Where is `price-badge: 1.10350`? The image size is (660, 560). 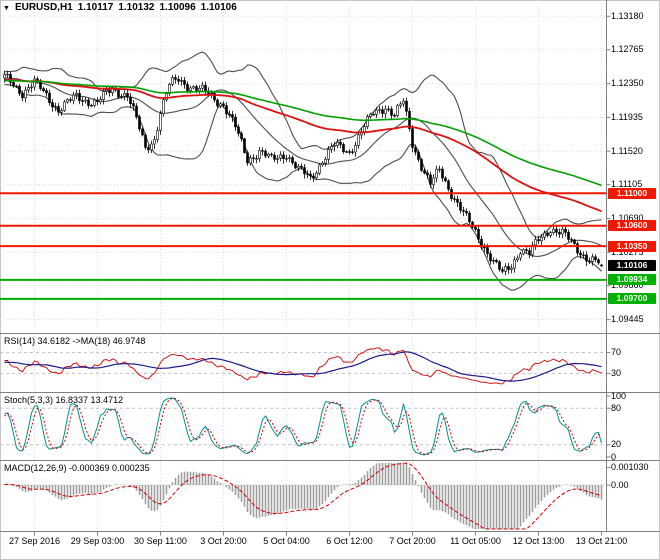 price-badge: 1.10350 is located at coordinates (632, 246).